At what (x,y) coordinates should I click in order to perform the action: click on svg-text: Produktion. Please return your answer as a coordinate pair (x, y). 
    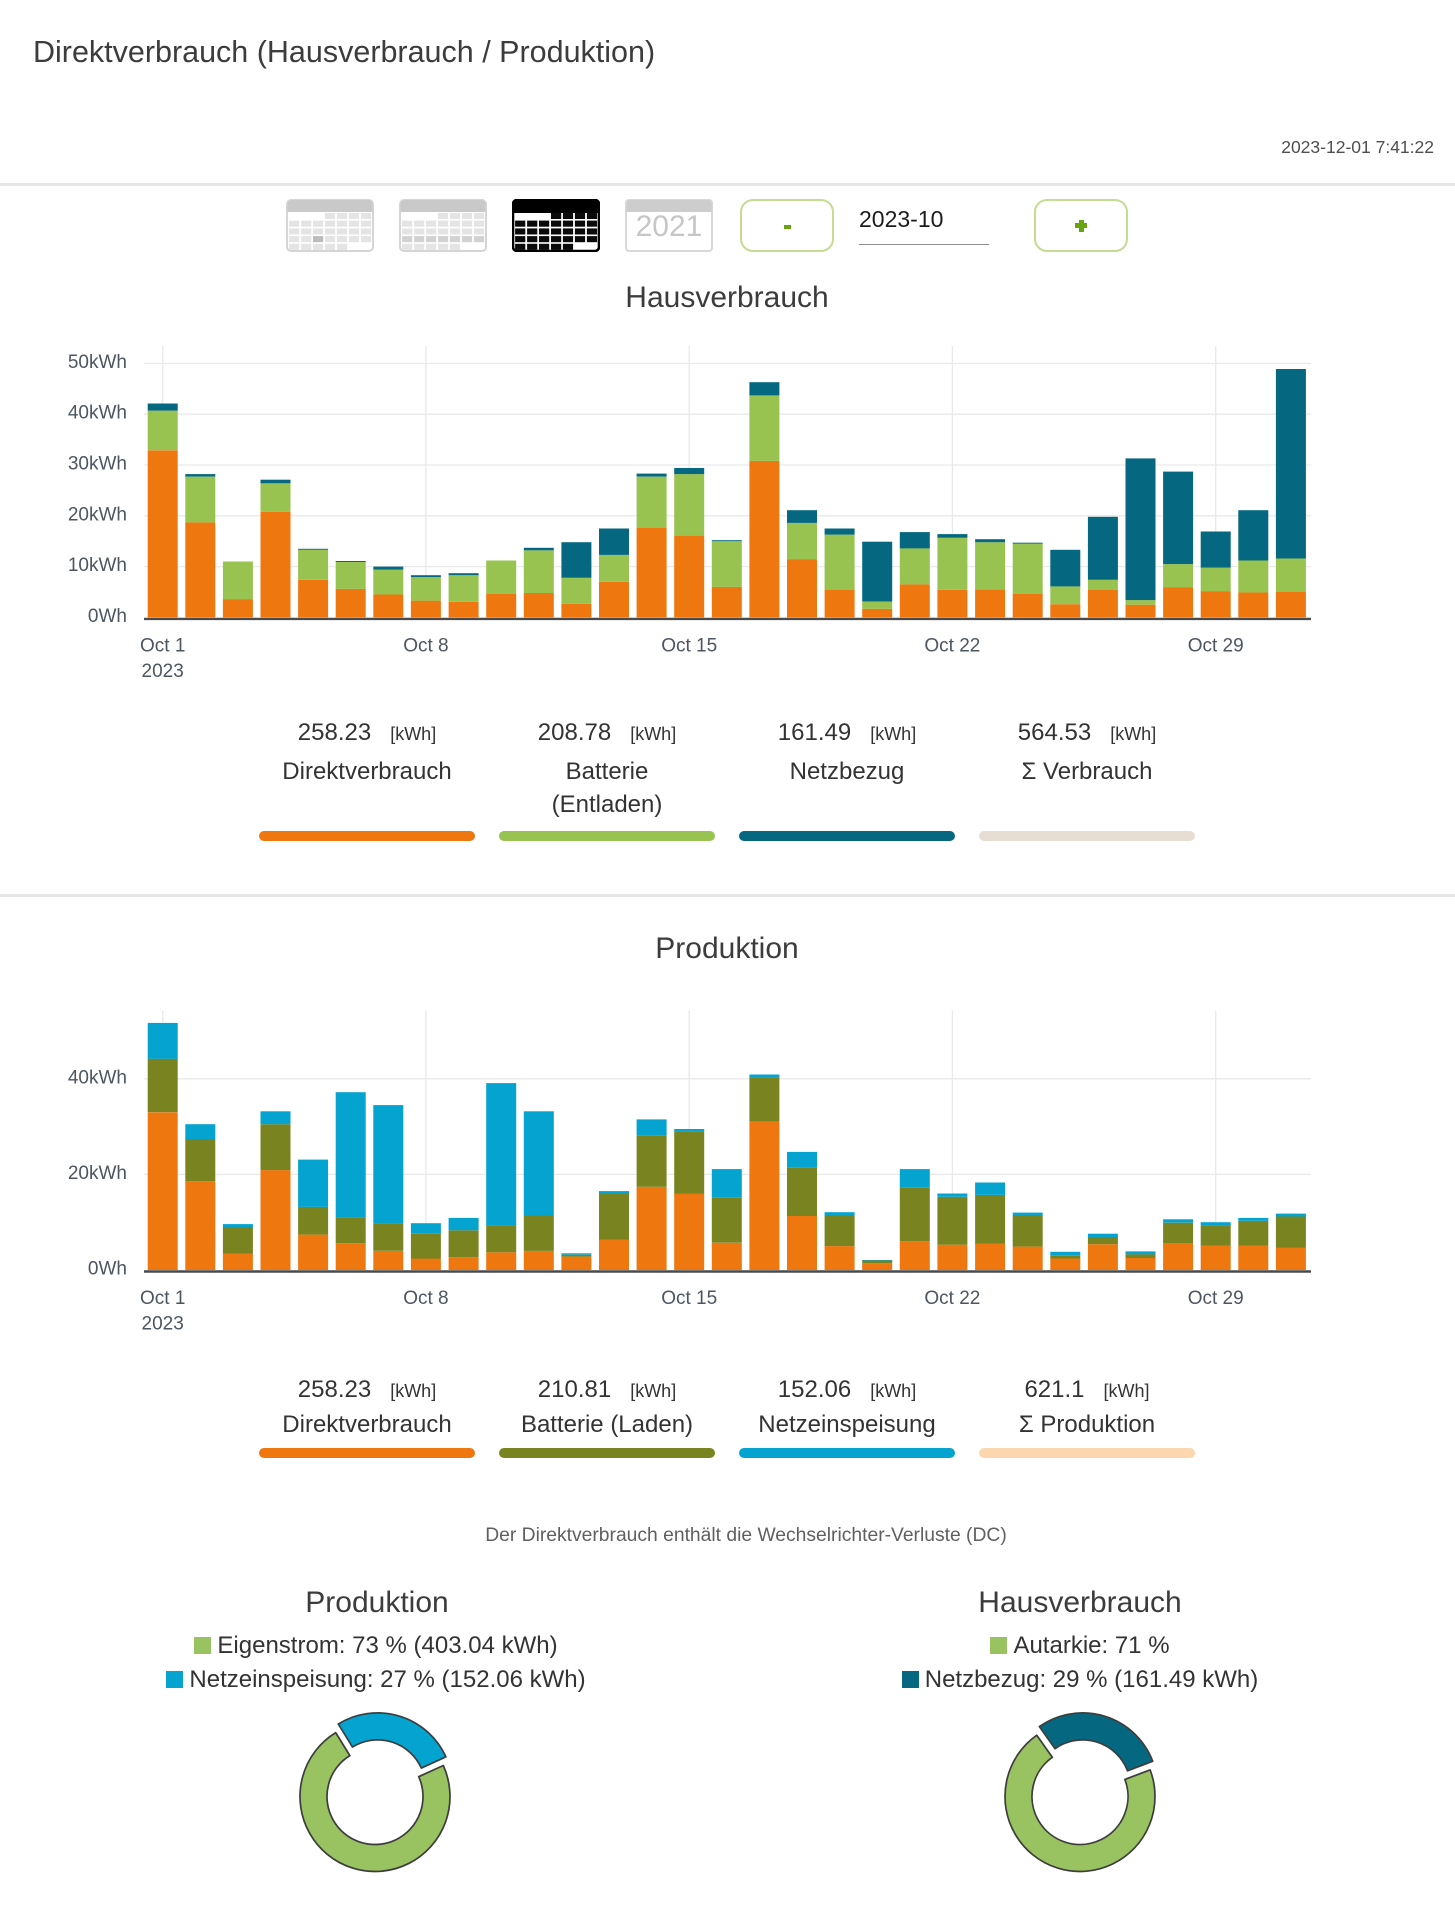
    Looking at the image, I should click on (726, 948).